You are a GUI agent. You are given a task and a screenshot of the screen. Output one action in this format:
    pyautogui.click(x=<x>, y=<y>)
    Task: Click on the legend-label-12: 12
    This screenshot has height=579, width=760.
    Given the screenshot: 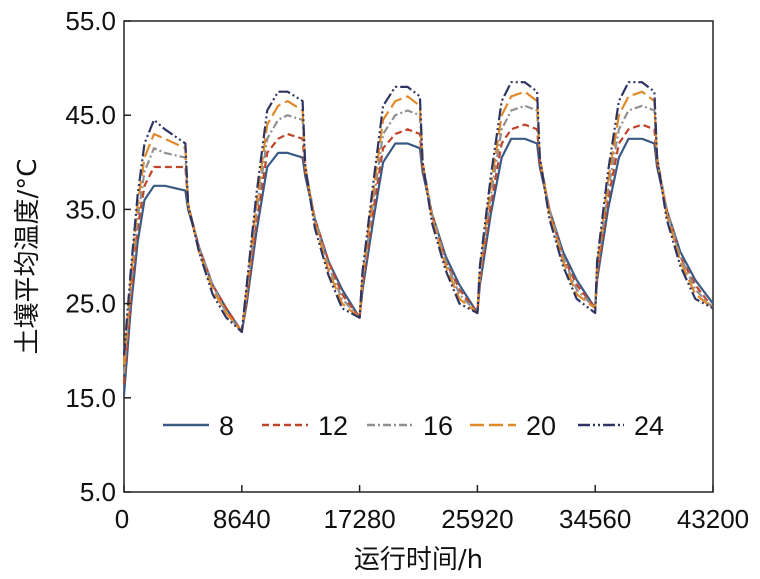 What is the action you would take?
    pyautogui.click(x=333, y=426)
    